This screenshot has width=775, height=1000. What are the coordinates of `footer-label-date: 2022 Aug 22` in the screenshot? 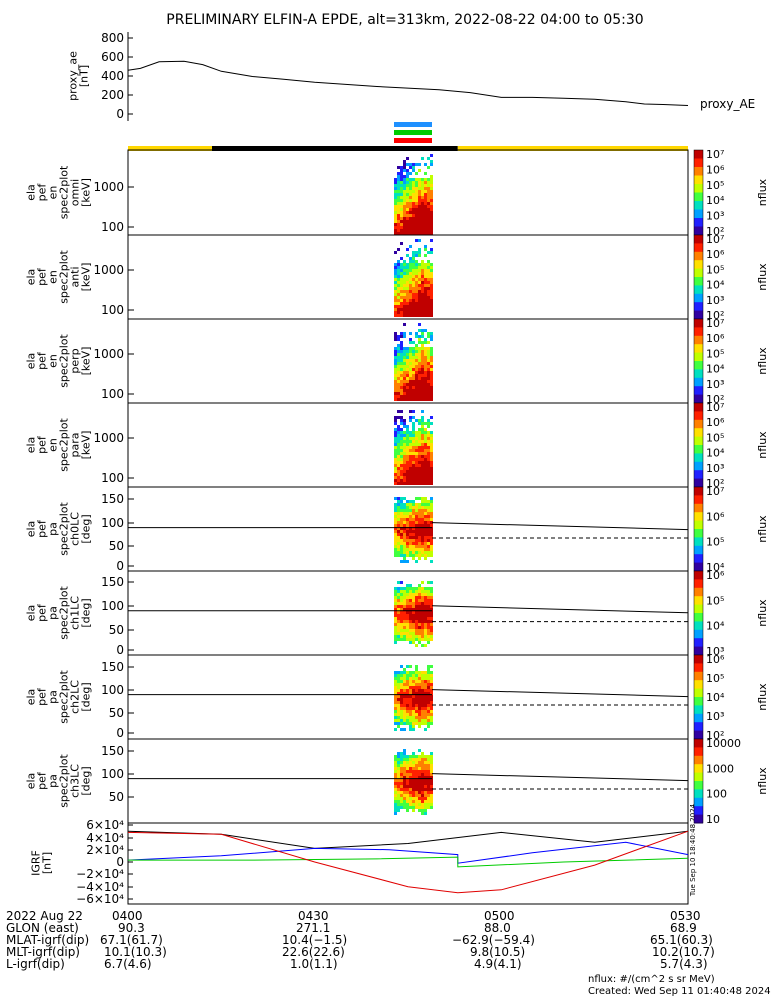 It's located at (44, 916).